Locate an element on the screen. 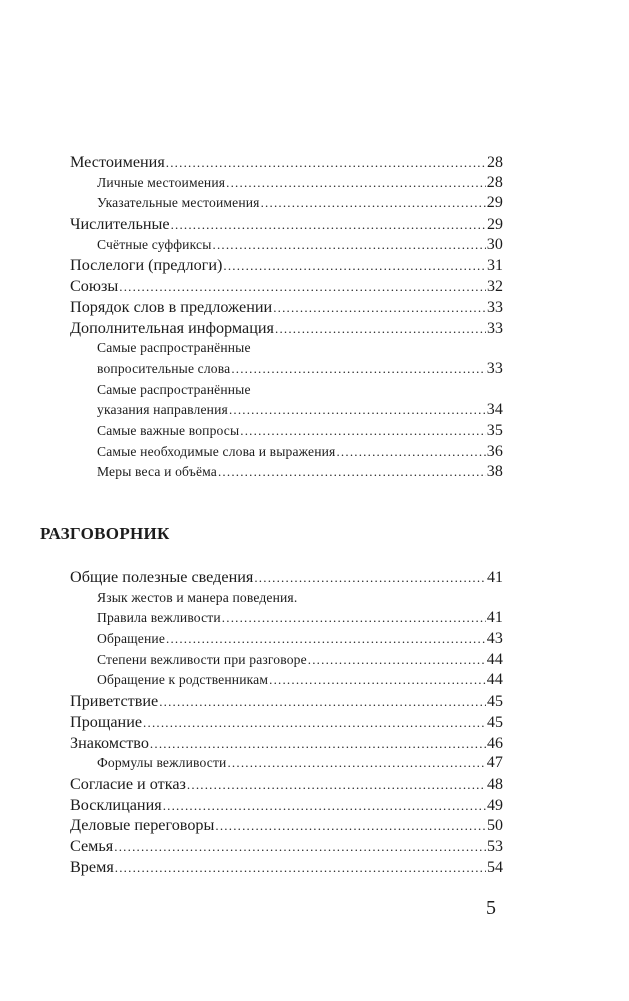 Image resolution: width=629 pixels, height=1001 pixels. entry-title: Местоимения is located at coordinates (117, 162).